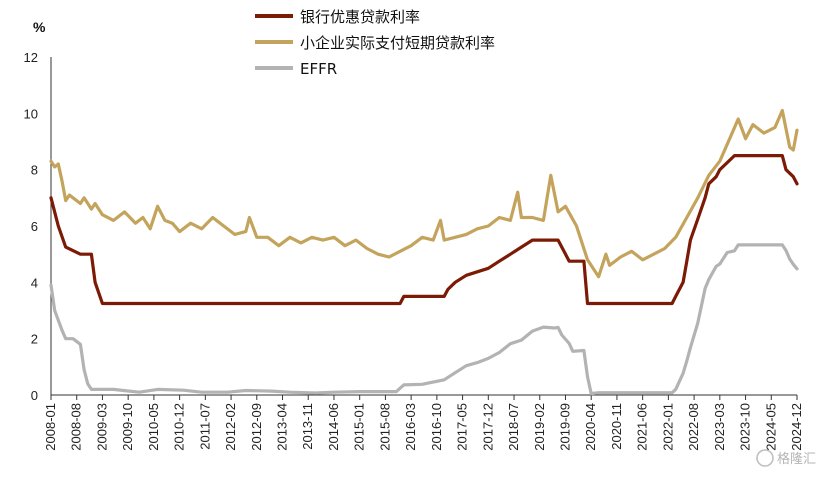 The width and height of the screenshot is (836, 478). I want to click on legend-label-2: EFFR, so click(318, 69).